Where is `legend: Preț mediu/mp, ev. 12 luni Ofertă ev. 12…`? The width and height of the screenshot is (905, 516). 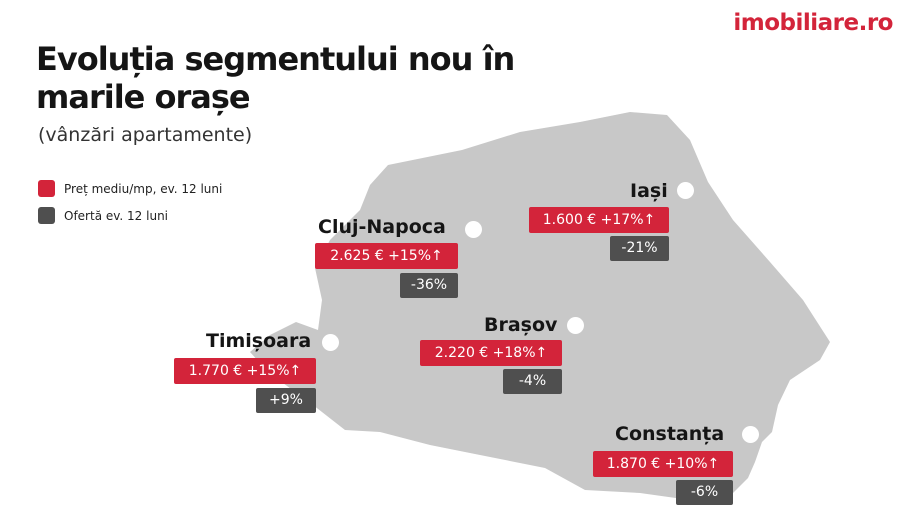 legend: Preț mediu/mp, ev. 12 luni Ofertă ev. 12… is located at coordinates (130, 207).